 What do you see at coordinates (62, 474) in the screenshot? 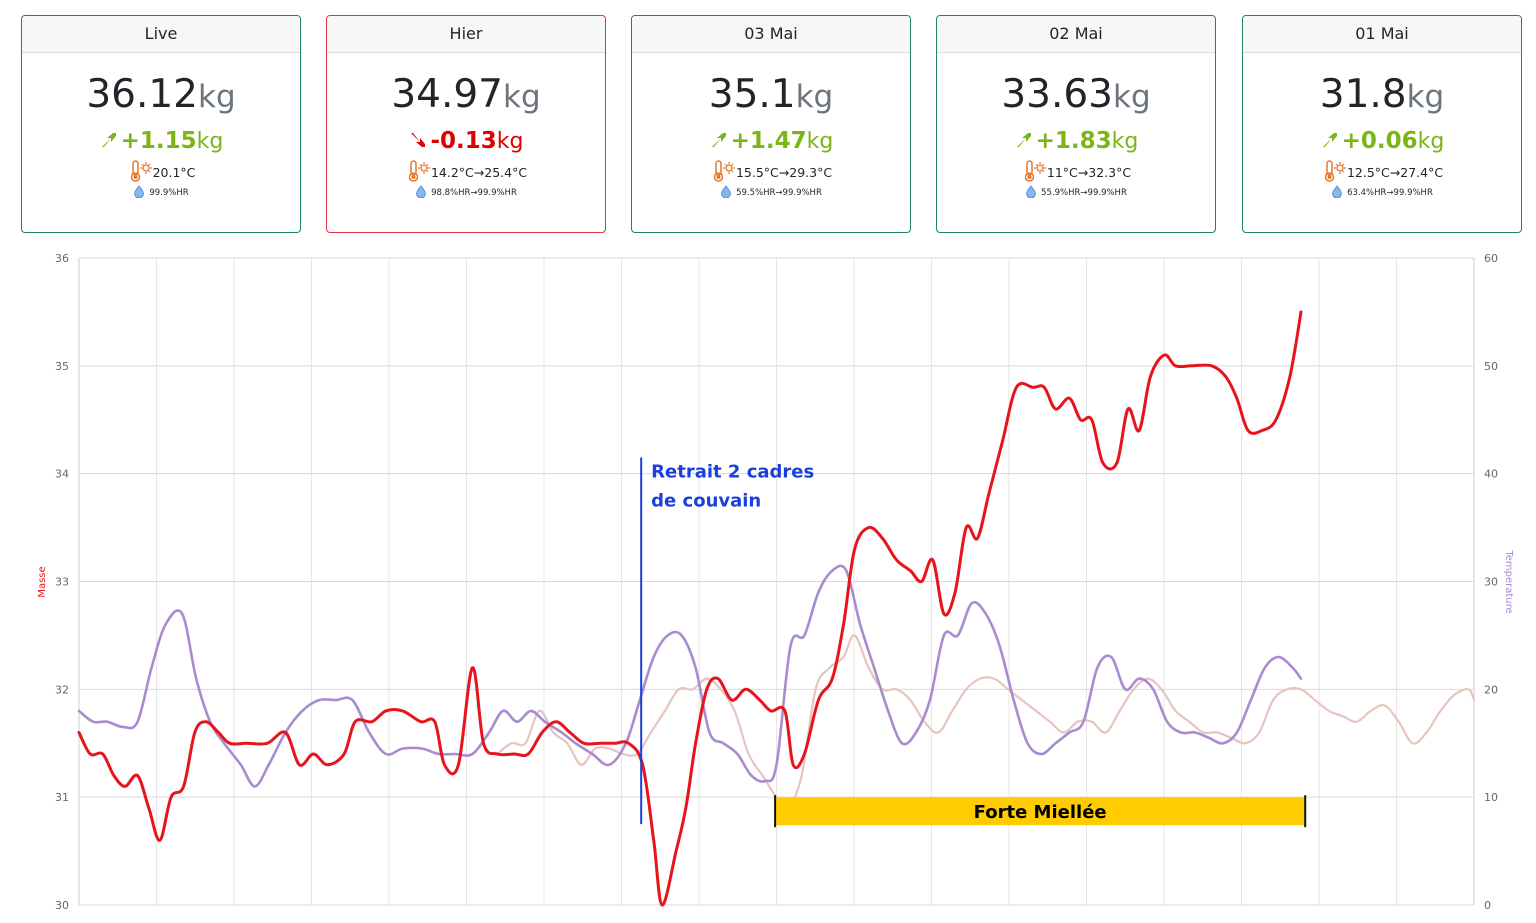
I see `left-tick-label: 34` at bounding box center [62, 474].